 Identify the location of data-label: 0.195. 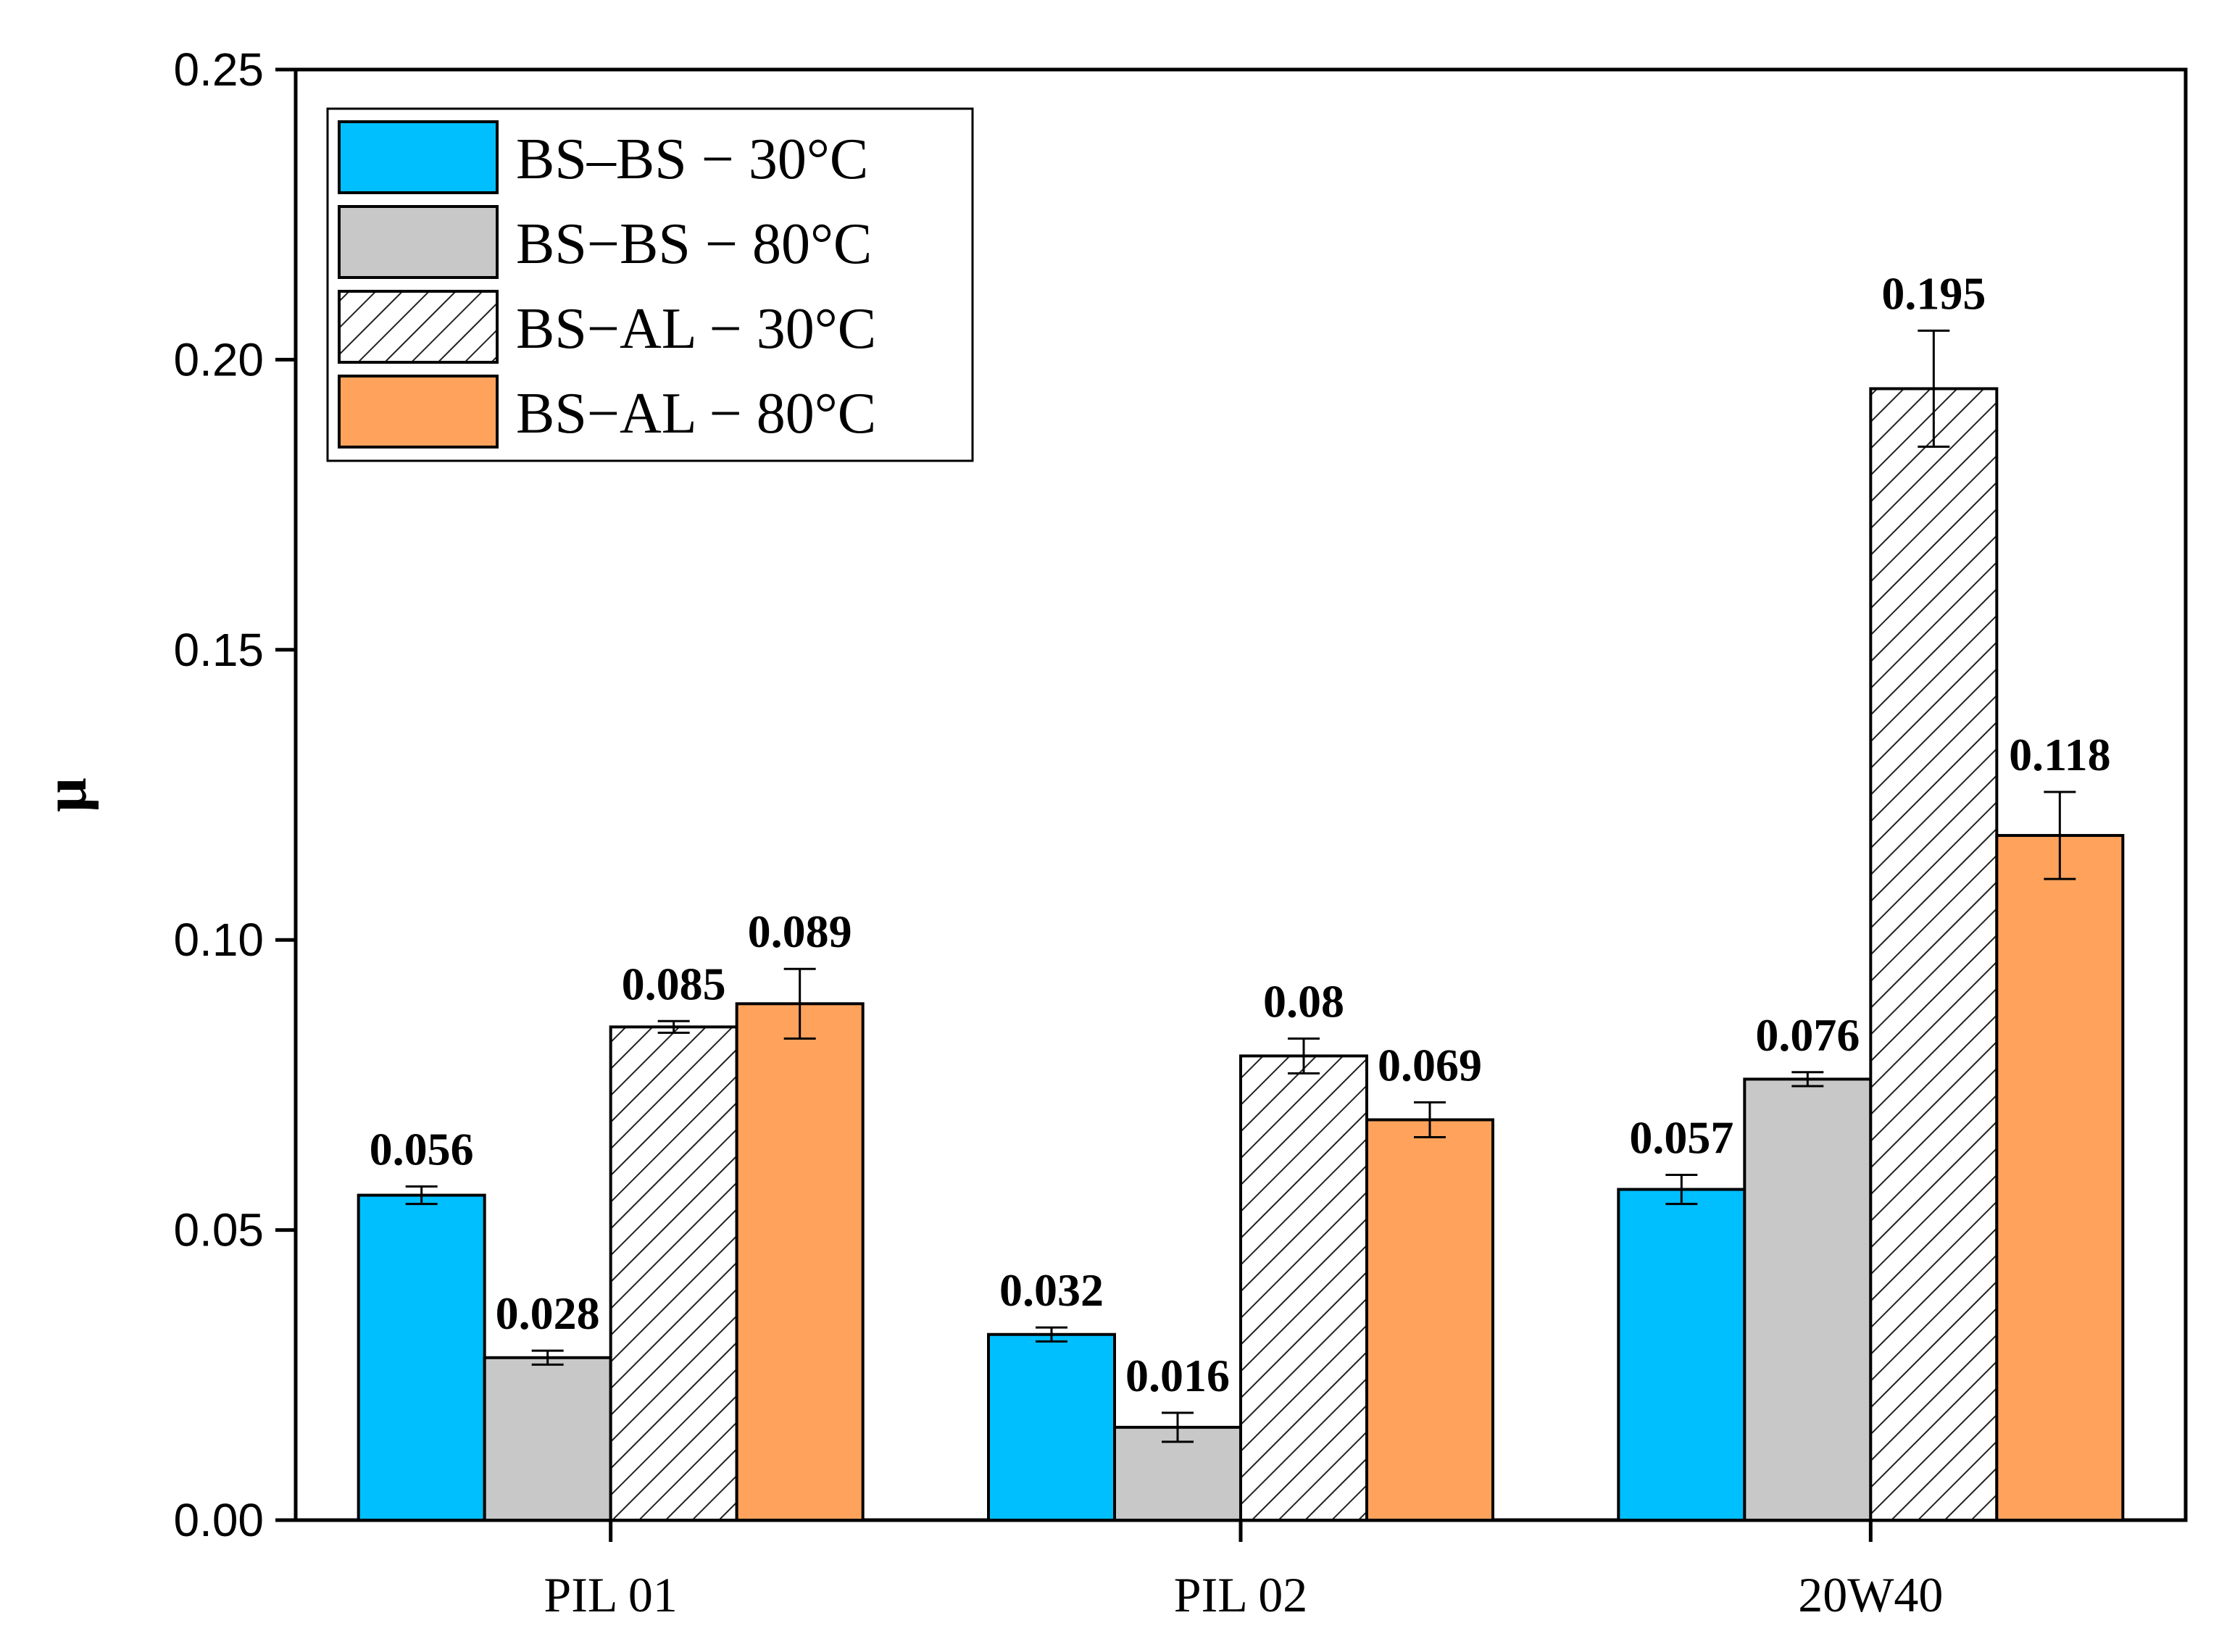
(1934, 293).